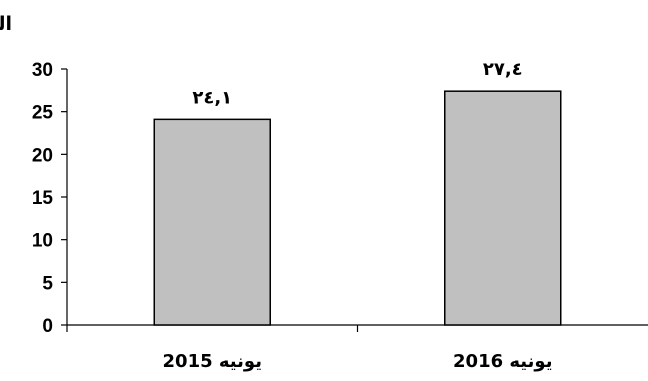  What do you see at coordinates (43, 113) in the screenshot?
I see `y-tick-label: 25` at bounding box center [43, 113].